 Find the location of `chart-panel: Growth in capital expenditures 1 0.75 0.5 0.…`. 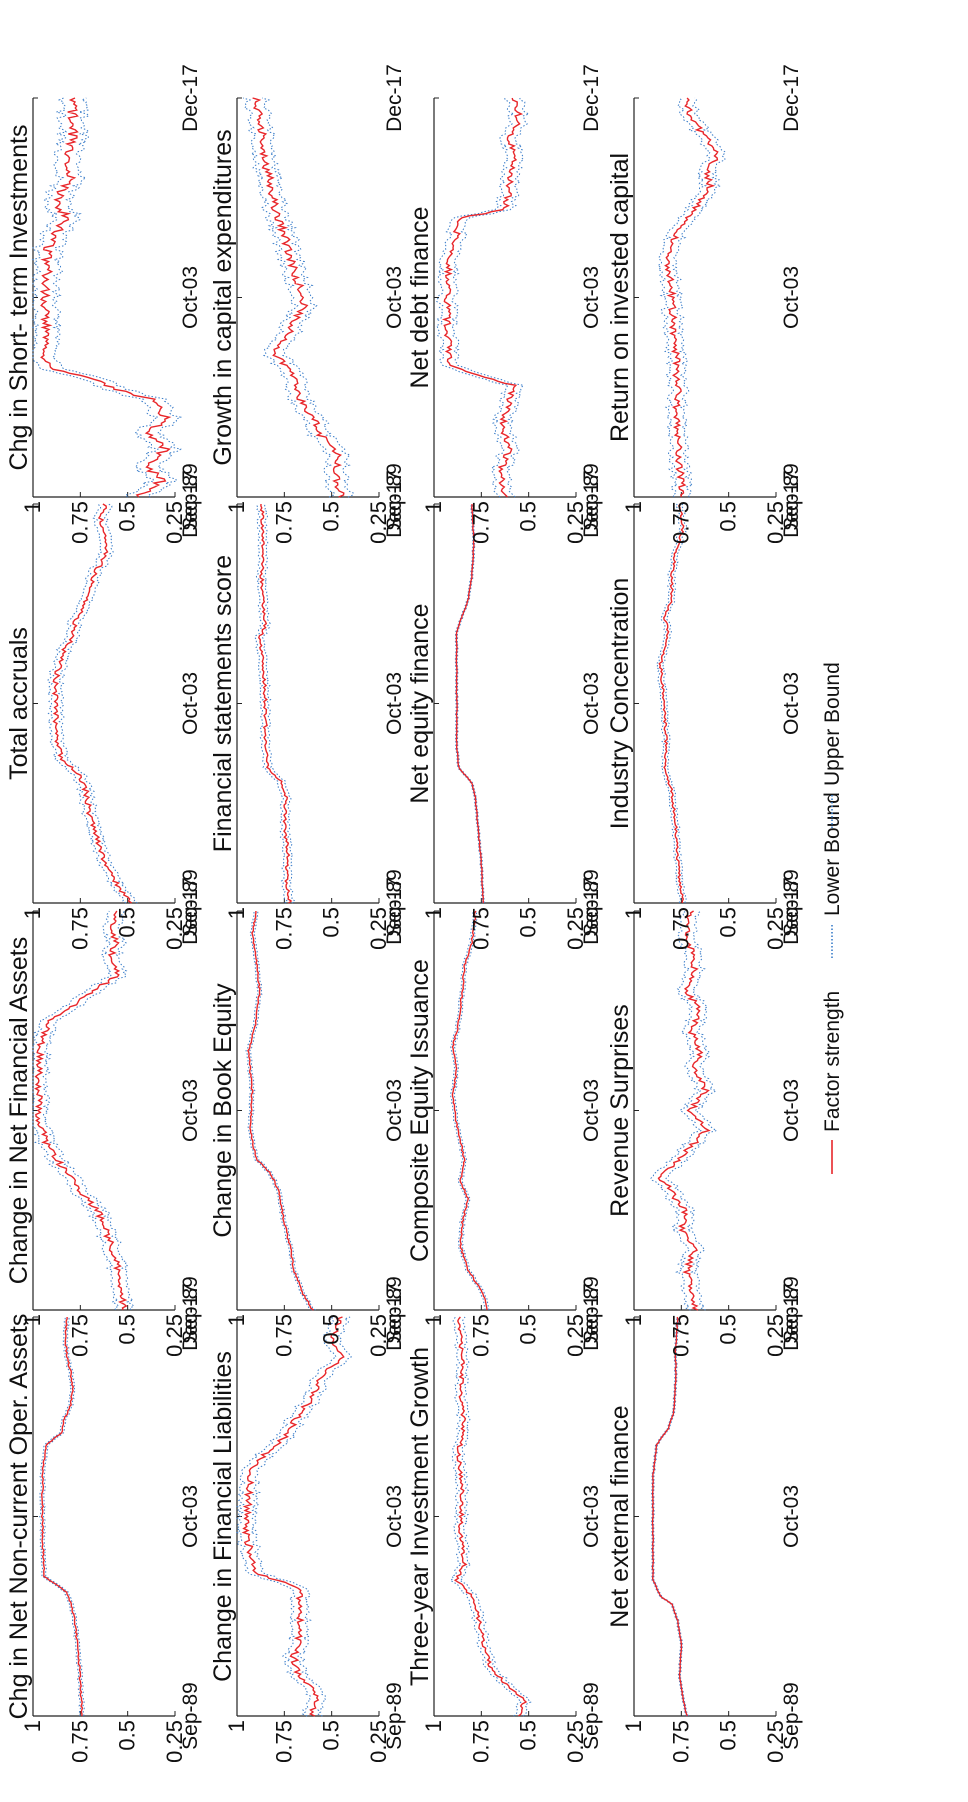

chart-panel: Growth in capital expenditures 1 0.75 0.5 0.… is located at coordinates (307, 304).